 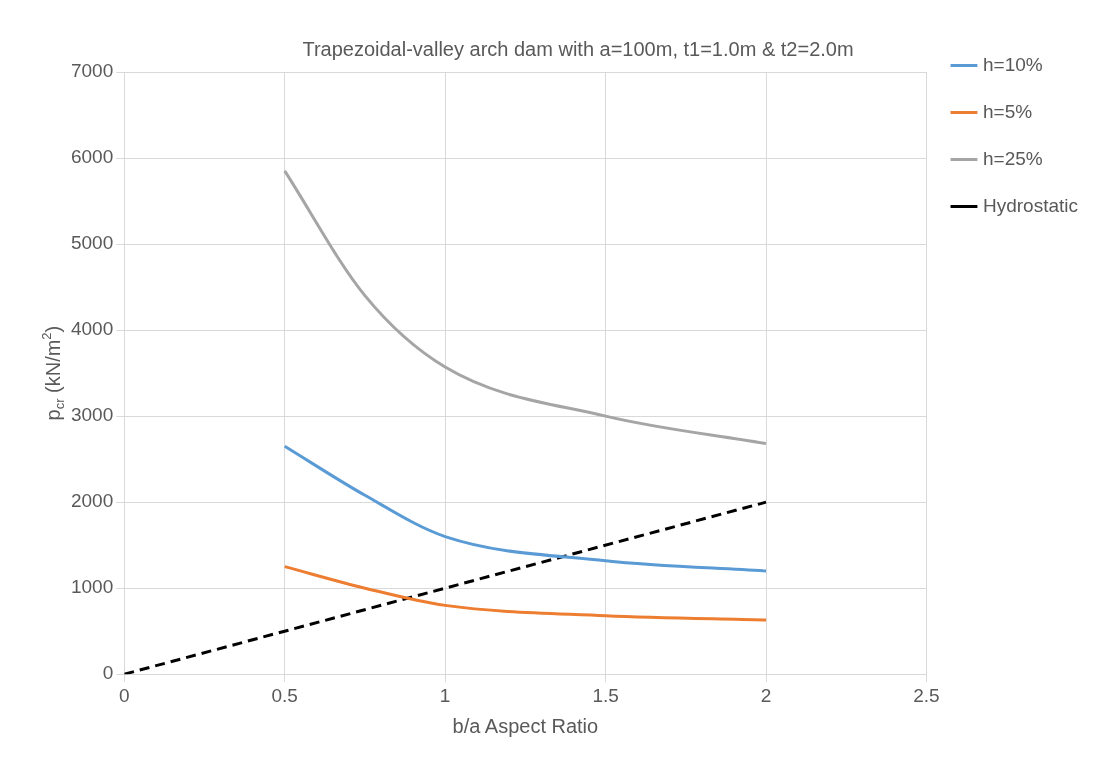 I want to click on y-tick-label: 1000, so click(x=92, y=587).